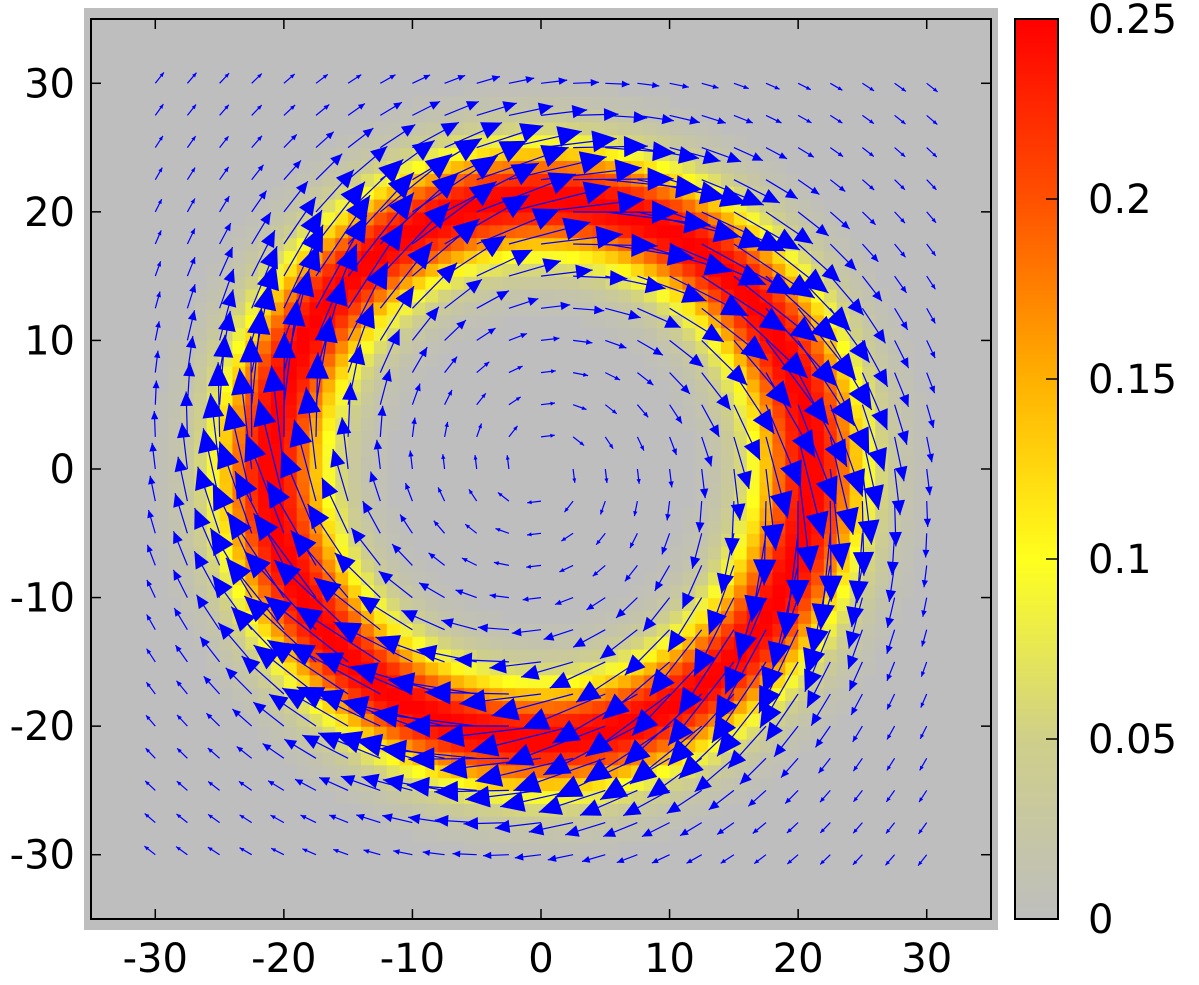 The image size is (1199, 985). I want to click on x-tick-label: -10, so click(412, 959).